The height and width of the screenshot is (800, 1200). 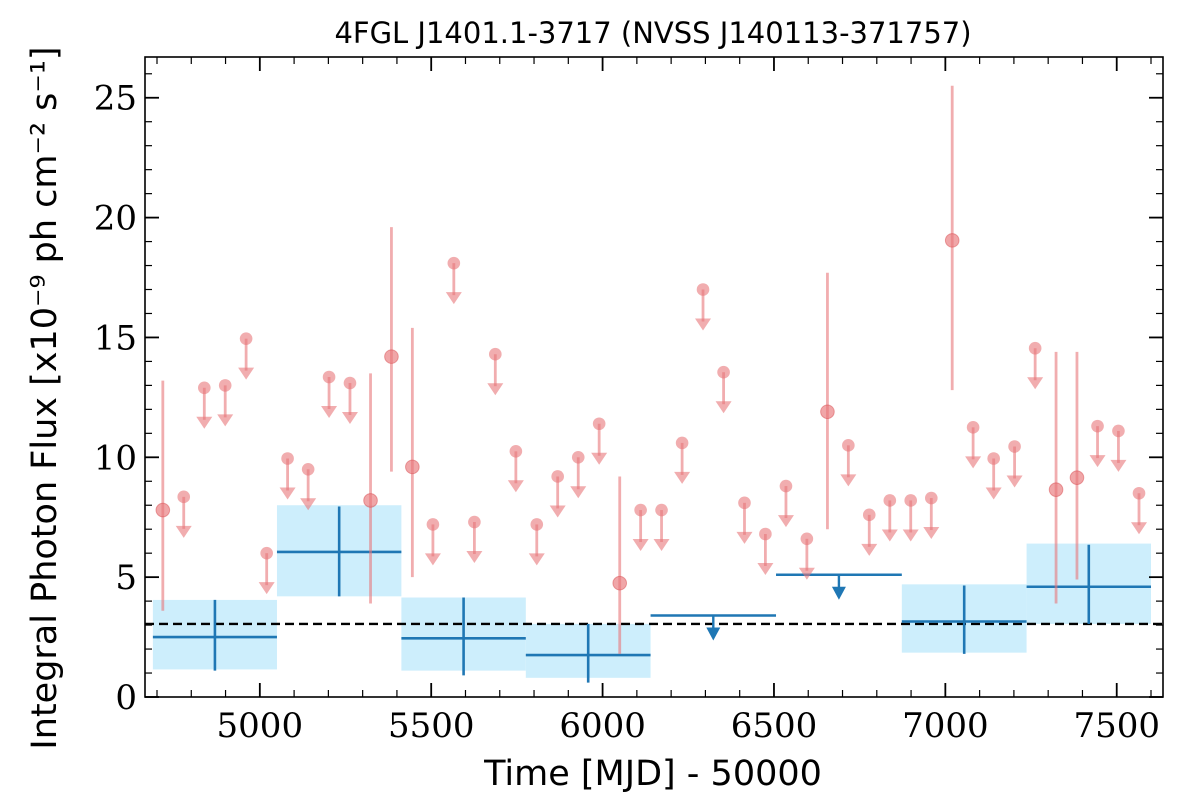 I want to click on y-axis-label: Integral Photon Flux [x10⁻⁹ ph cm⁻² s⁻¹], so click(x=45, y=397).